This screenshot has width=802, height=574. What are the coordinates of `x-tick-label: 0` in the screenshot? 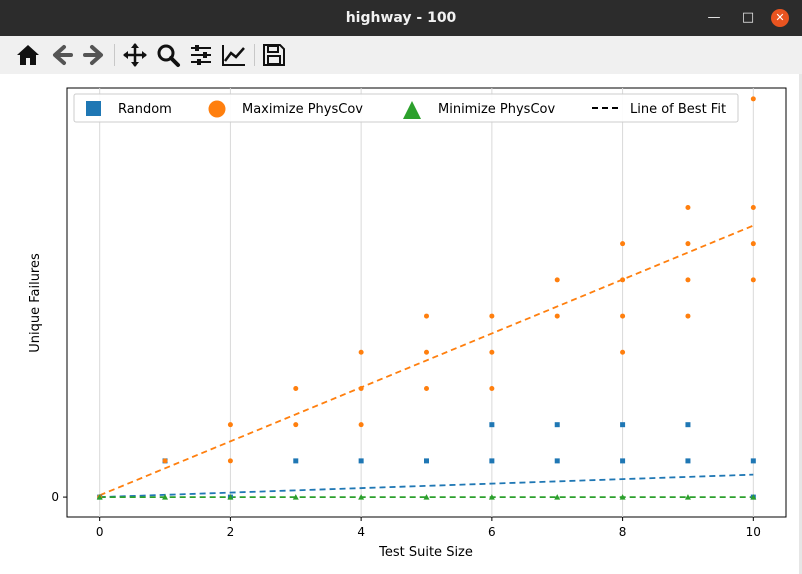 It's located at (100, 532).